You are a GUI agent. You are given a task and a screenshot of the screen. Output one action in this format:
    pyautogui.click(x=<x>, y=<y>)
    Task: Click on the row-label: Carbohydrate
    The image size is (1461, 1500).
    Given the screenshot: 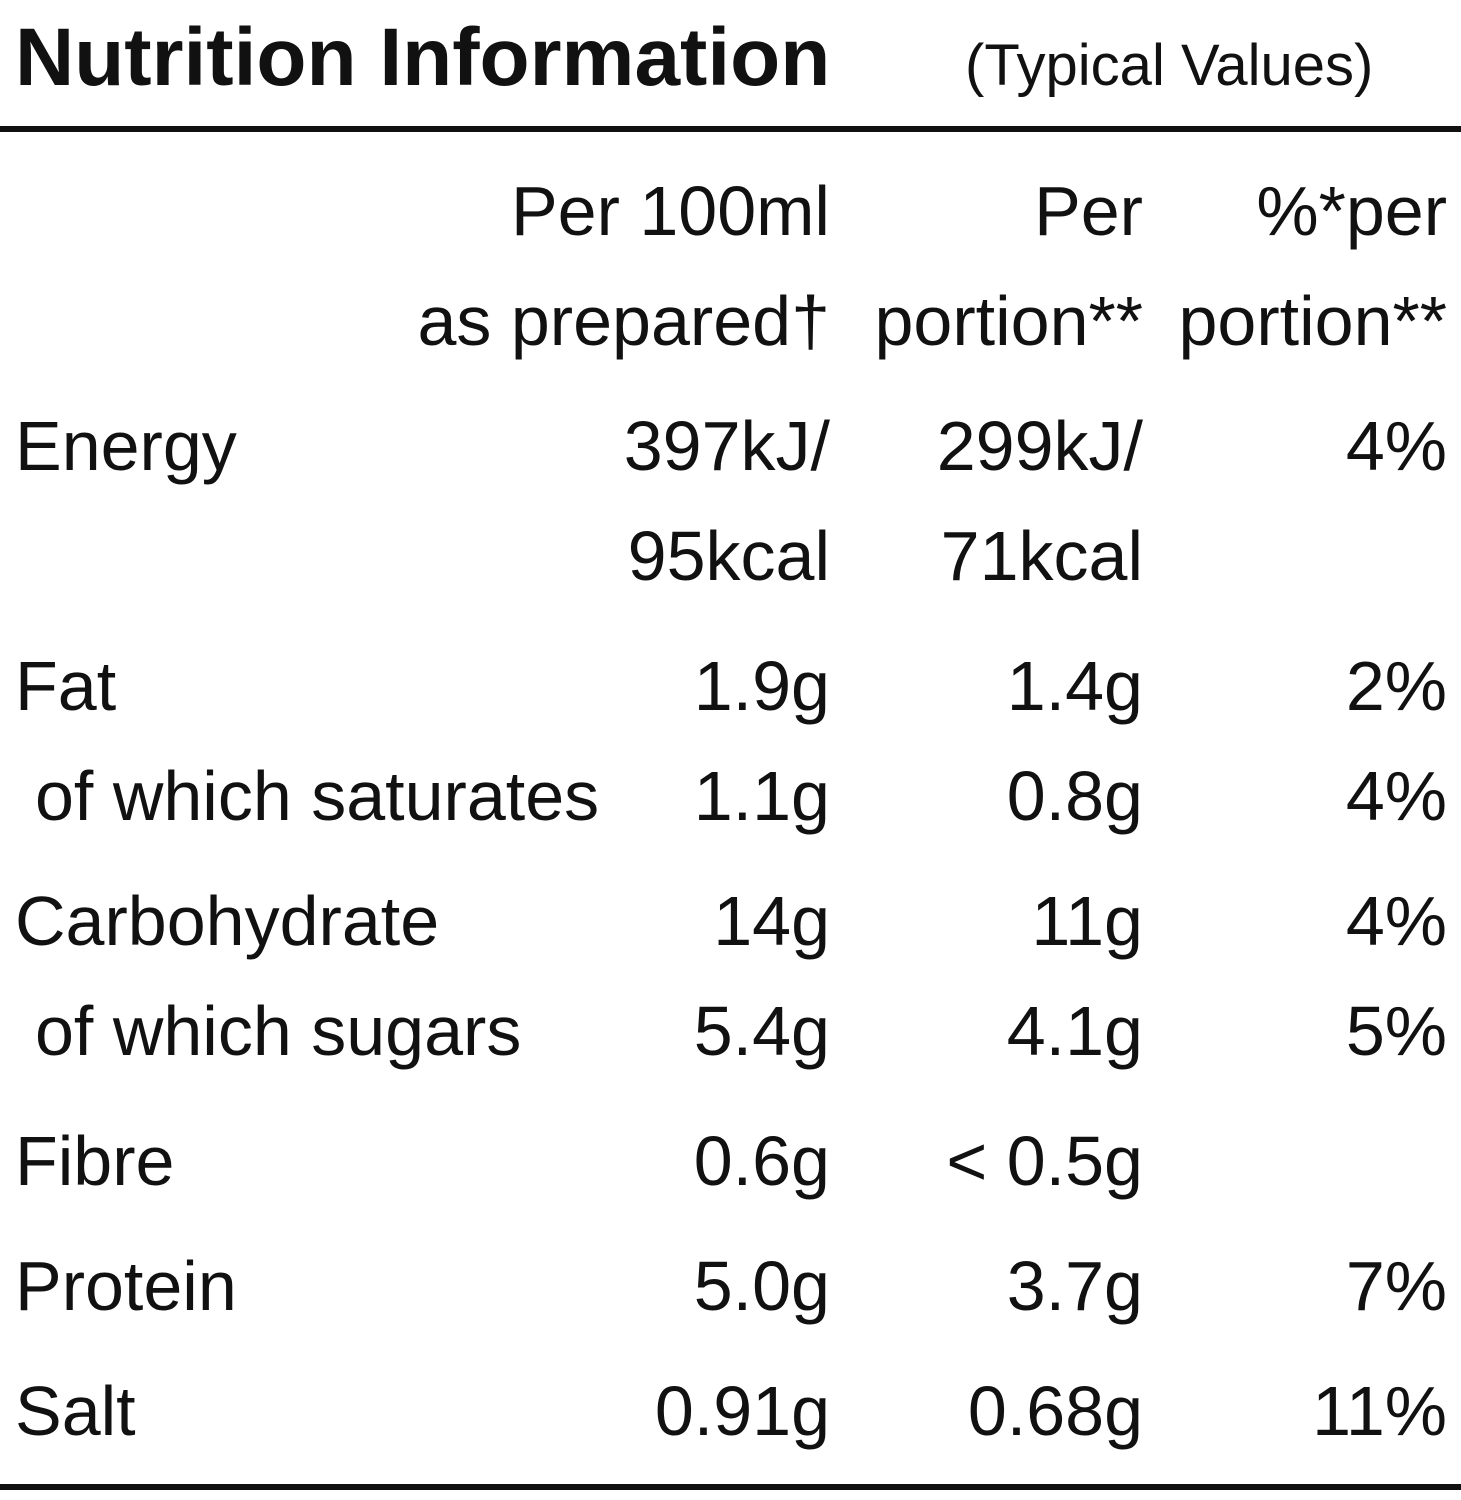 What is the action you would take?
    pyautogui.click(x=227, y=921)
    